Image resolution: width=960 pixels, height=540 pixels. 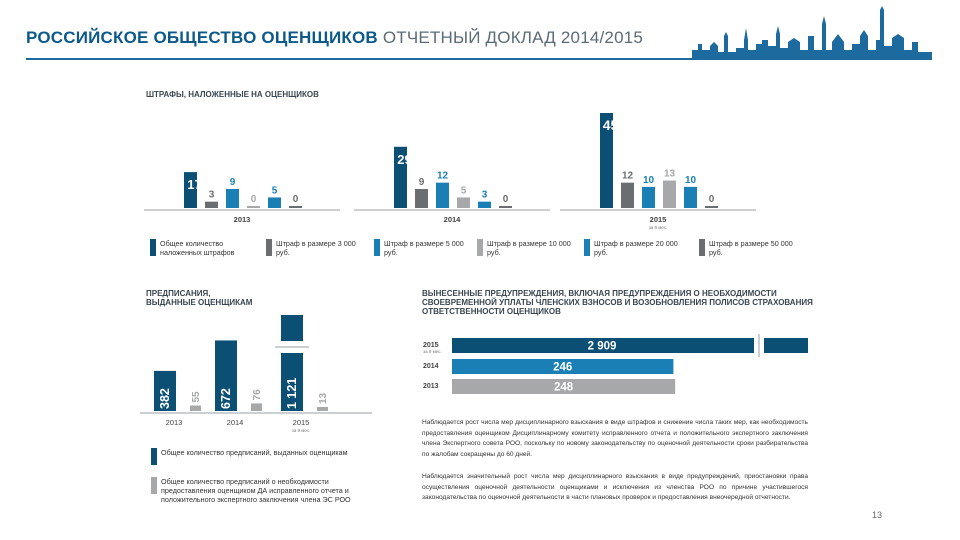 What do you see at coordinates (226, 398) in the screenshot?
I see `prescriptions-value-label: 672` at bounding box center [226, 398].